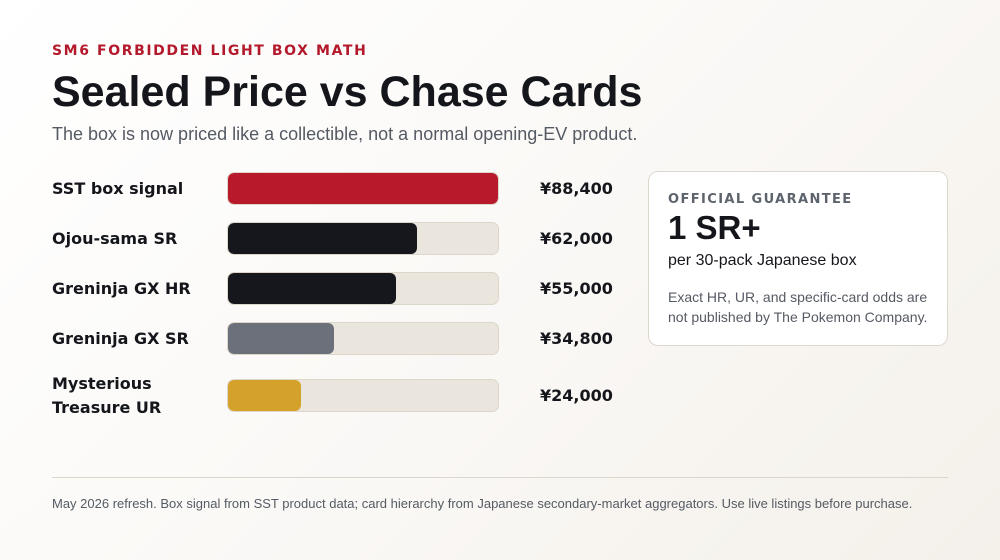 The width and height of the screenshot is (1000, 560). Describe the element at coordinates (120, 338) in the screenshot. I see `bar-label-greninja-gx-sr: Greninja GX SR` at that location.